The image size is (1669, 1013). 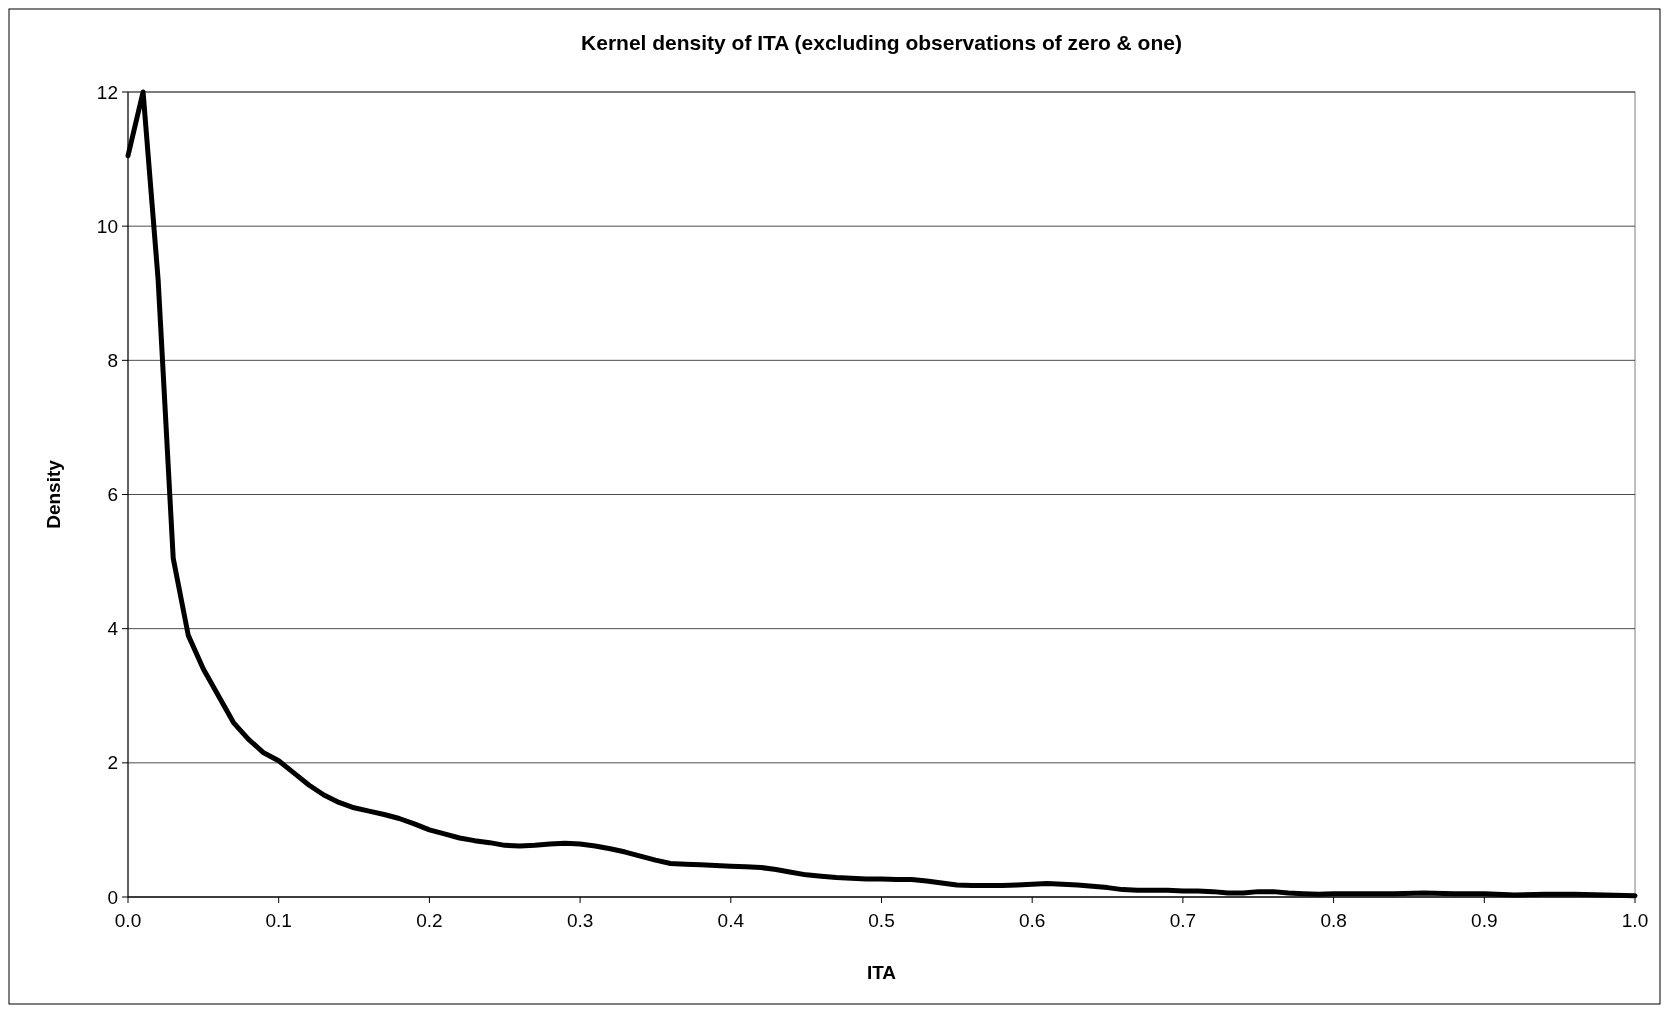 What do you see at coordinates (1183, 920) in the screenshot?
I see `x-tick-label: 0.7` at bounding box center [1183, 920].